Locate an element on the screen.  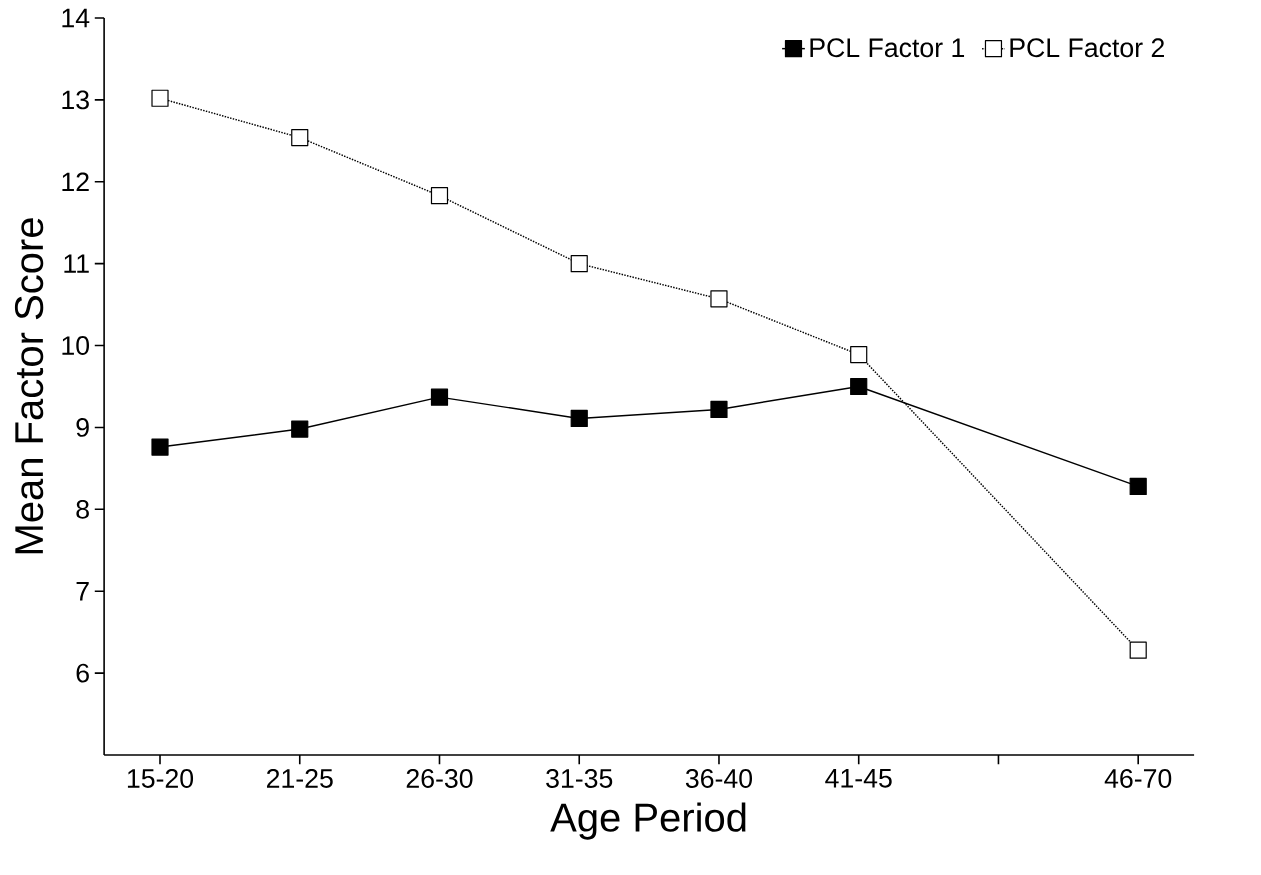
y-tick-label: 6 is located at coordinates (82, 673).